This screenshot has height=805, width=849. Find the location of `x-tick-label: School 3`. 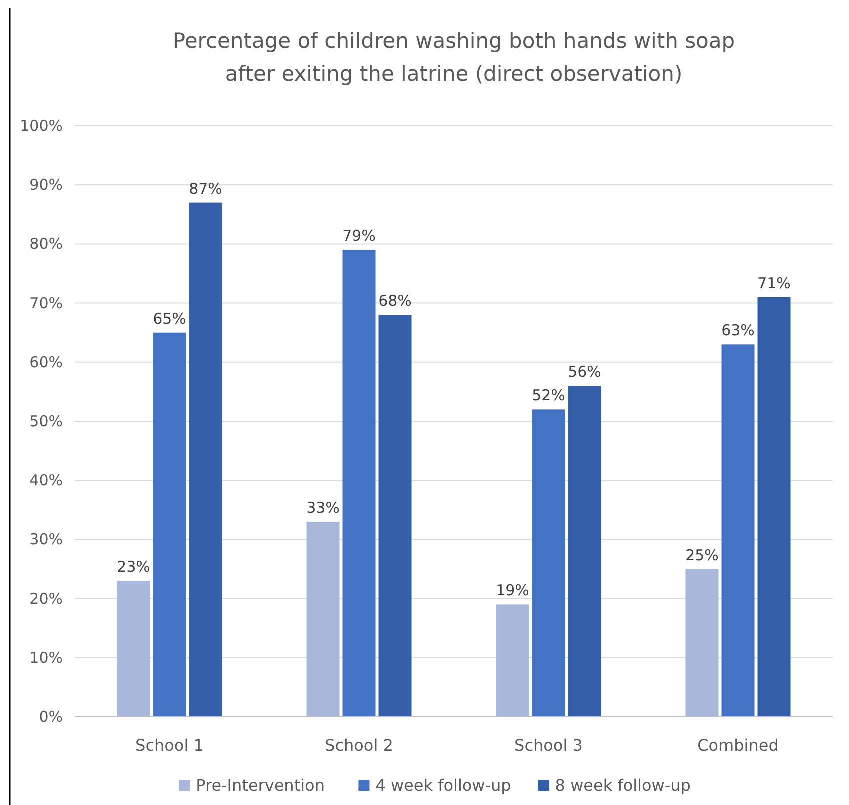

x-tick-label: School 3 is located at coordinates (548, 745).